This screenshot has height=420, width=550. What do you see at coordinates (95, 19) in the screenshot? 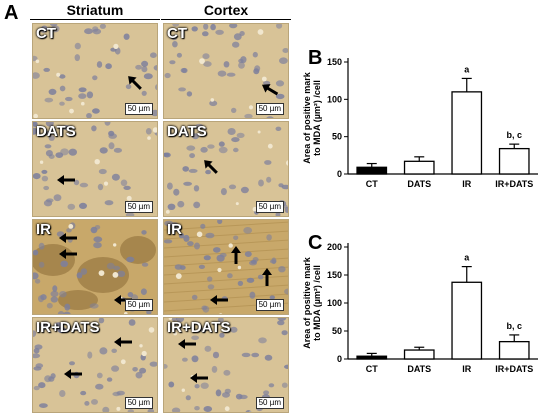
I see `column-underline-striatum` at bounding box center [95, 19].